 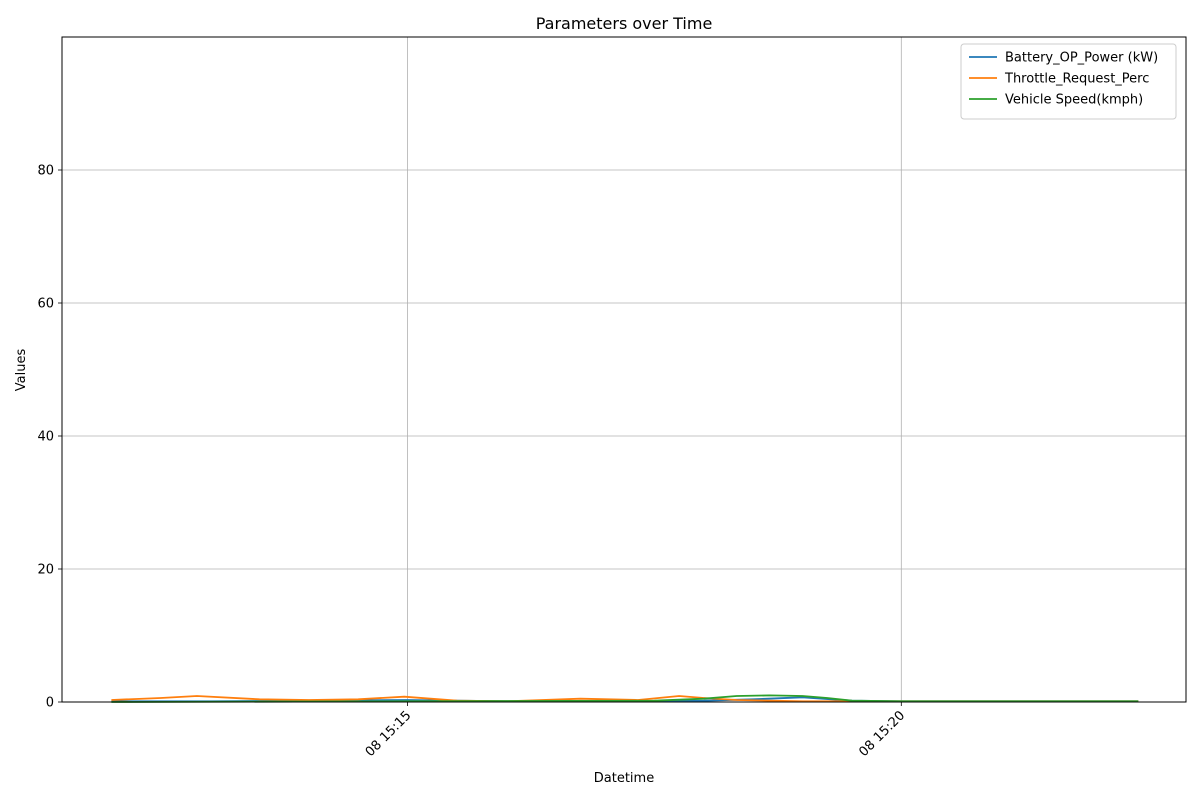 What do you see at coordinates (624, 23) in the screenshot?
I see `chart-title: Parameters over Time` at bounding box center [624, 23].